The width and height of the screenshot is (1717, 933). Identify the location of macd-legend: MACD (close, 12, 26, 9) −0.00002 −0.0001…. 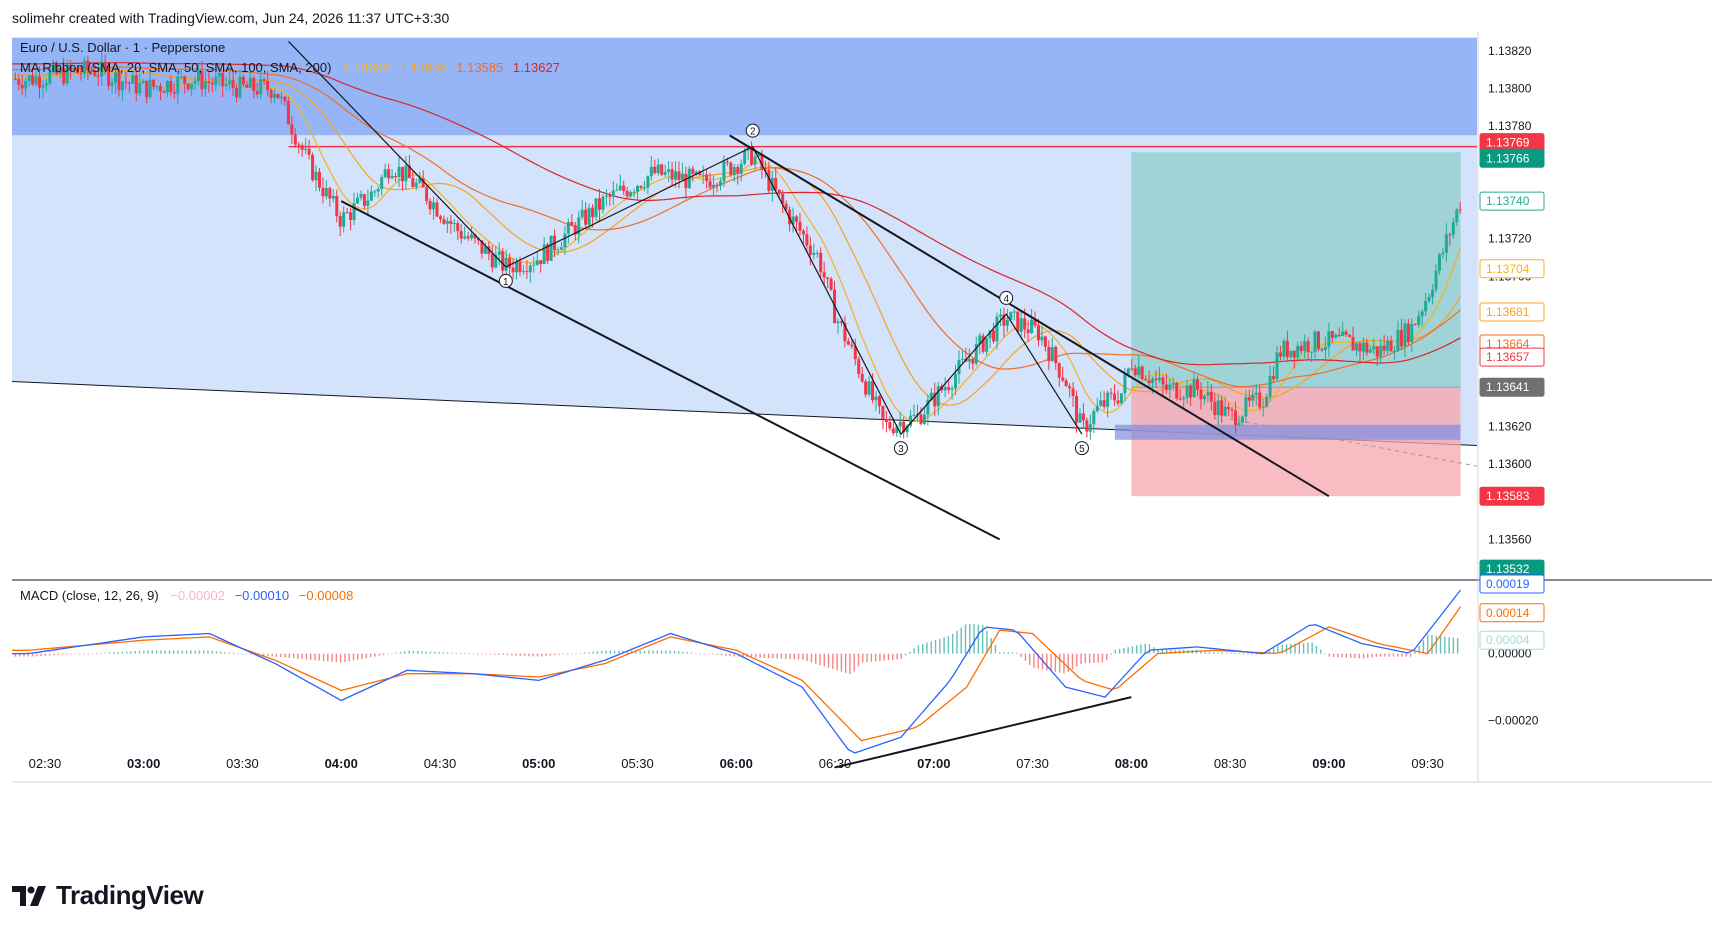
(186, 595).